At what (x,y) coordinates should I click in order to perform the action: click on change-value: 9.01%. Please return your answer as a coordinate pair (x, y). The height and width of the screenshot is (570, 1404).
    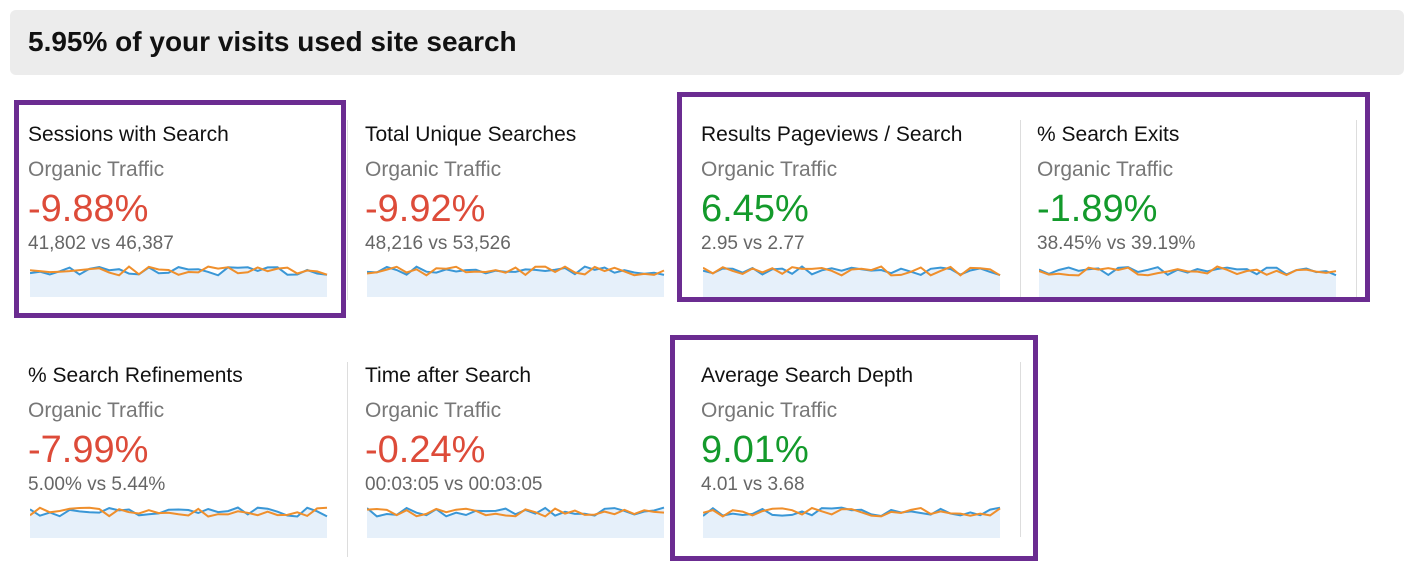
    Looking at the image, I should click on (755, 450).